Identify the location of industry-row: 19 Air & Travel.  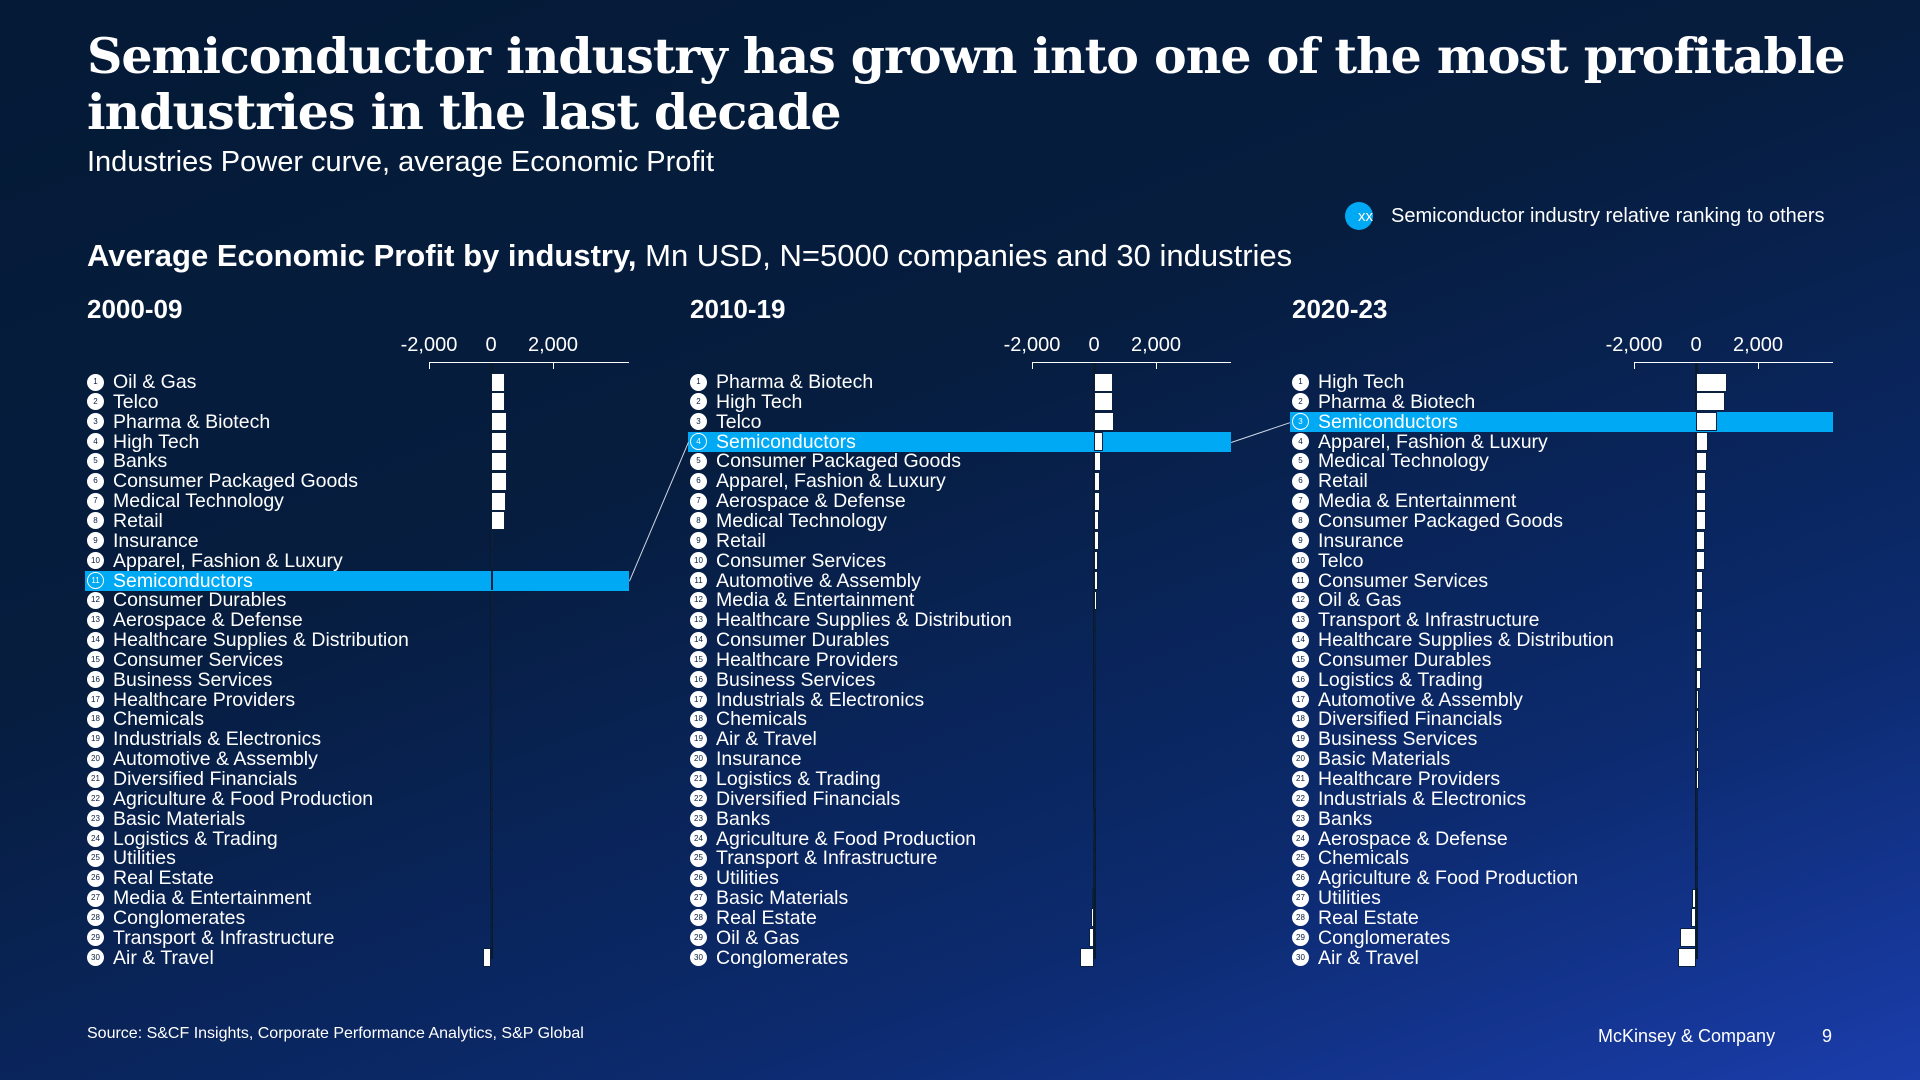
(753, 739).